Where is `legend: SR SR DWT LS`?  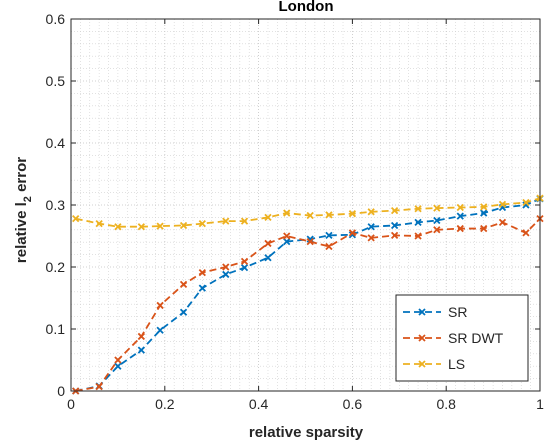
legend: SR SR DWT LS is located at coordinates (462, 338).